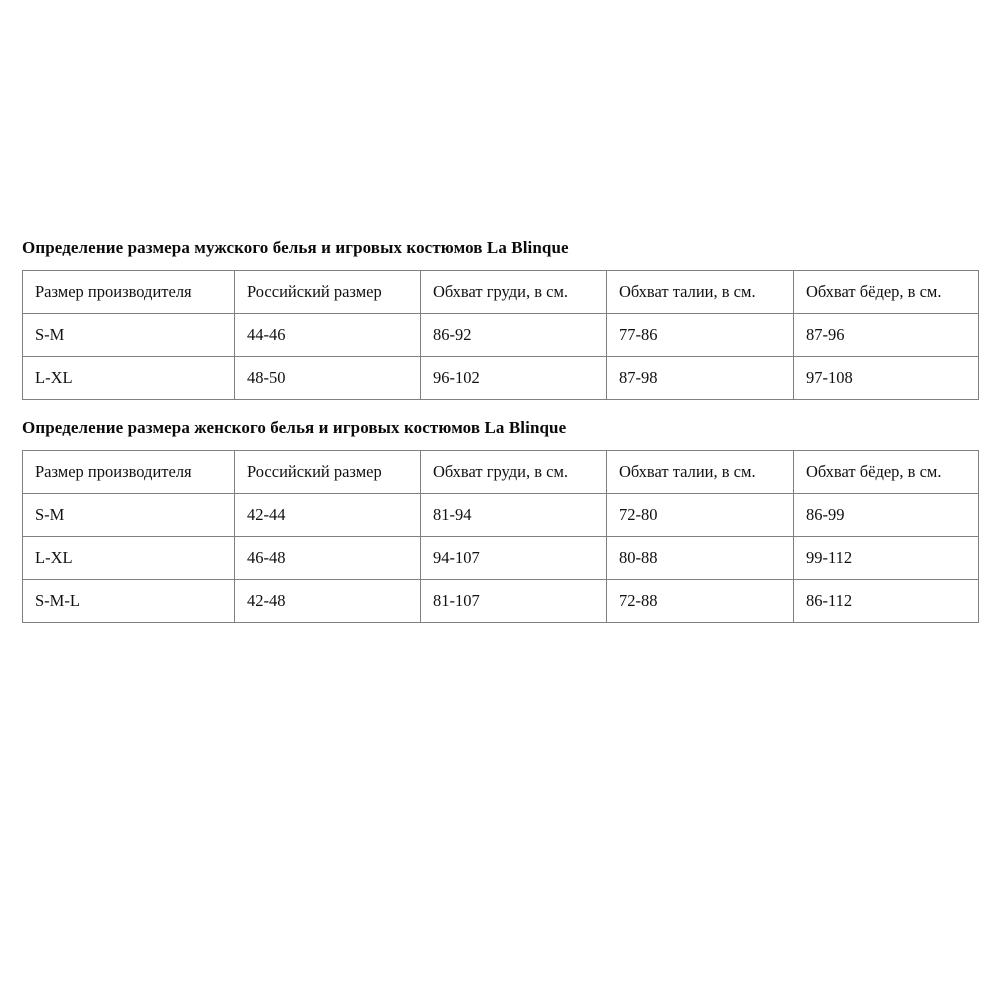  Describe the element at coordinates (327, 335) in the screenshot. I see `cell-russian-size: 44-46` at that location.